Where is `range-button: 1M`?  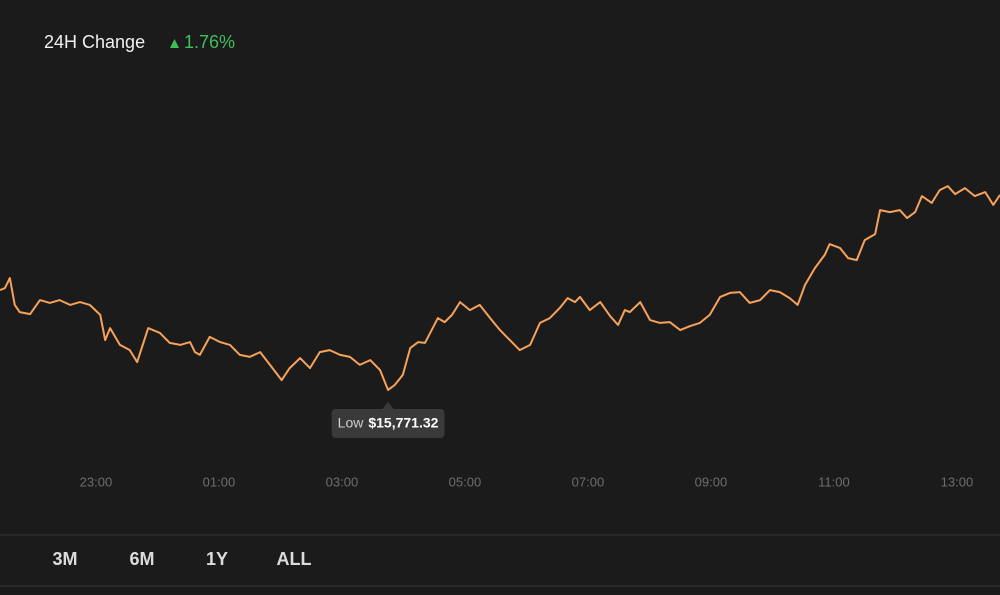
range-button: 1M is located at coordinates (0, 559).